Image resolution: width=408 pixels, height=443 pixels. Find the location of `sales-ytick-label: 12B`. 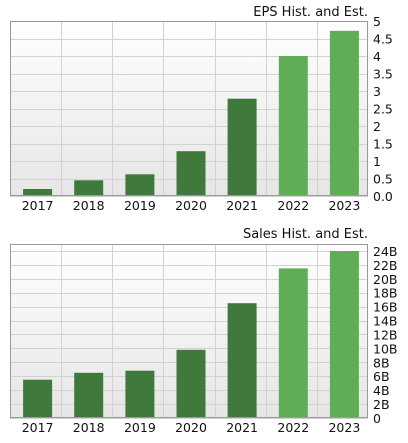

sales-ytick-label: 12B is located at coordinates (385, 335).